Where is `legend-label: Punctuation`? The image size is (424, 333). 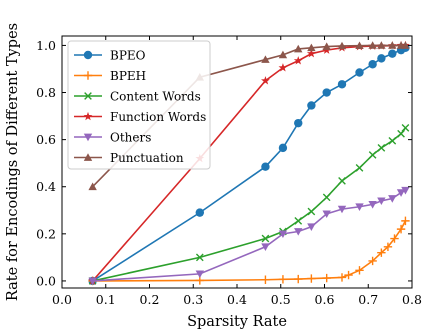
legend-label: Punctuation is located at coordinates (147, 158).